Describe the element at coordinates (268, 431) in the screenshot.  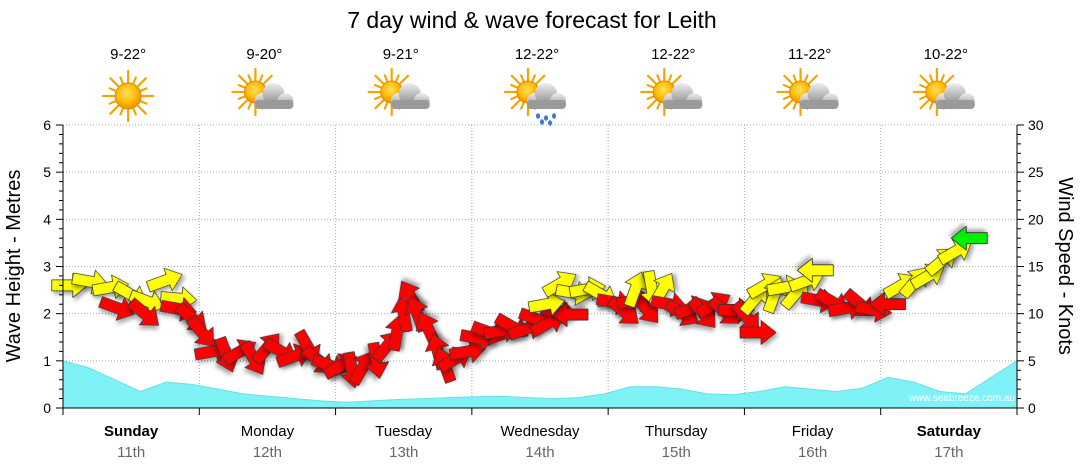
I see `day-name: Monday` at that location.